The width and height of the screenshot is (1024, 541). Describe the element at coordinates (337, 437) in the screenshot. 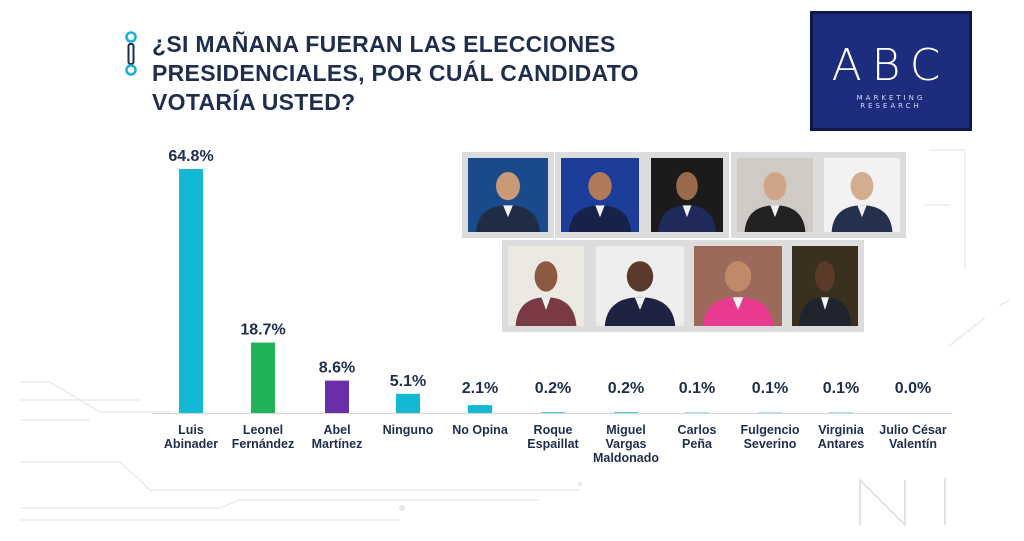

I see `category-label-abel-martinez: Abel Martínez` at that location.